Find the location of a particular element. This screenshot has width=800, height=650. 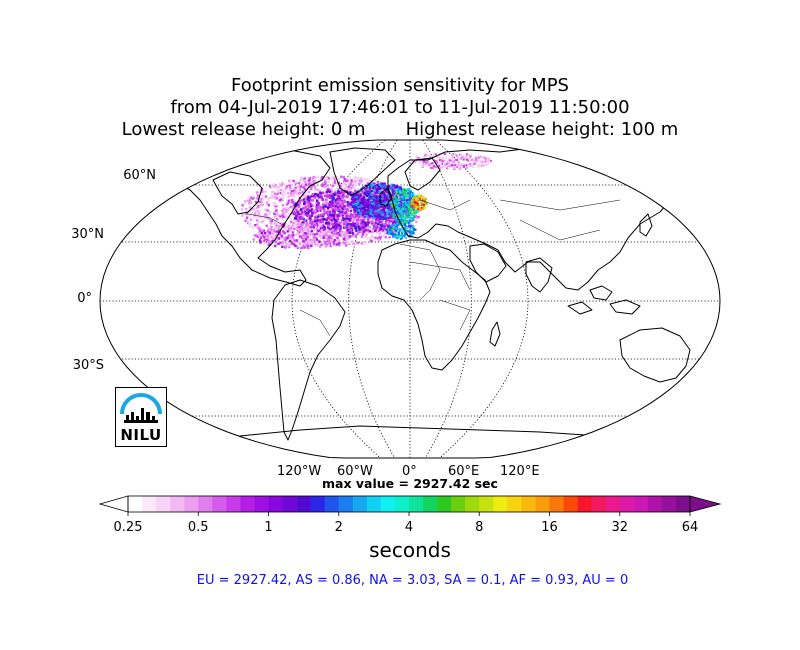

colorbar-tick-label: 16 is located at coordinates (549, 527).